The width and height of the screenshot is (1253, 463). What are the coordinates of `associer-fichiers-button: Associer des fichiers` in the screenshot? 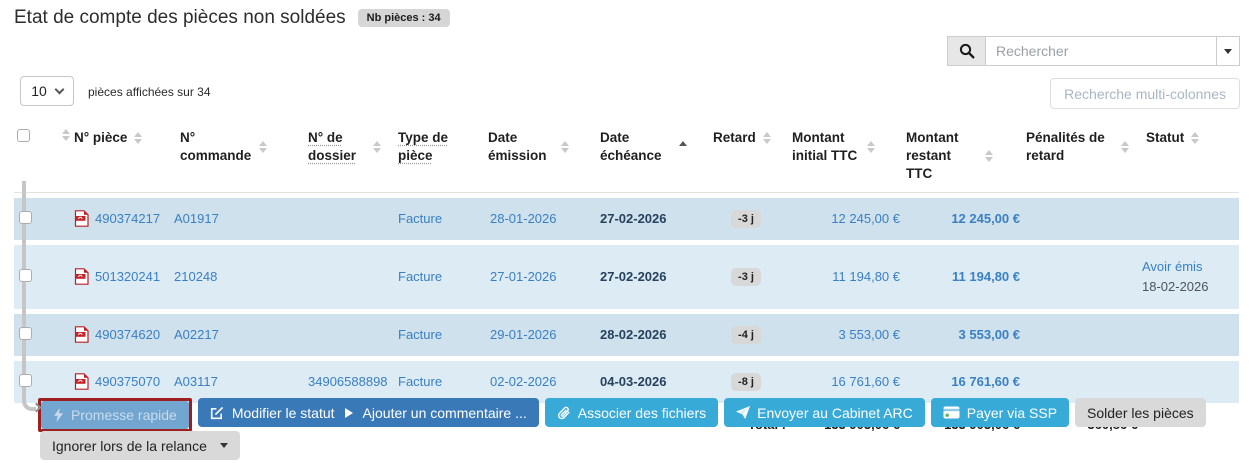 It's located at (631, 412).